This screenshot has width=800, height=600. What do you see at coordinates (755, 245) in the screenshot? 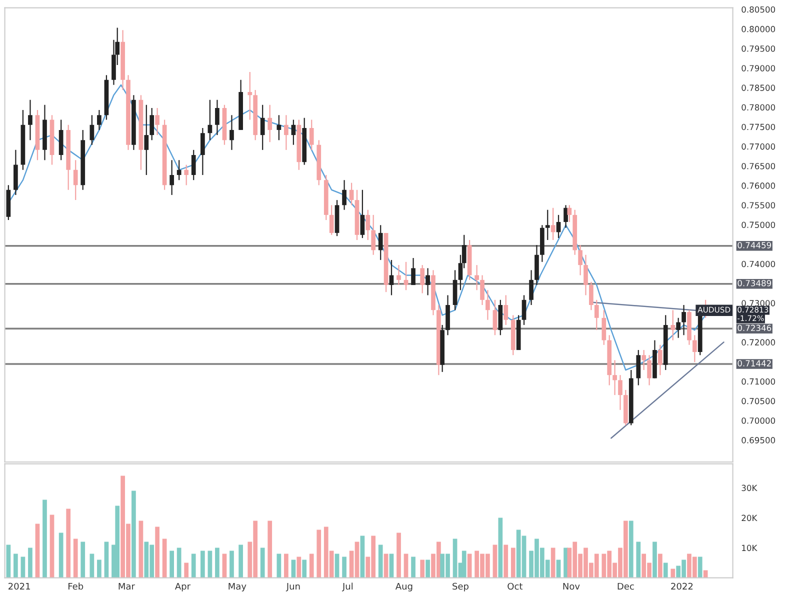
I see `ref-line-label: 0.74459` at bounding box center [755, 245].